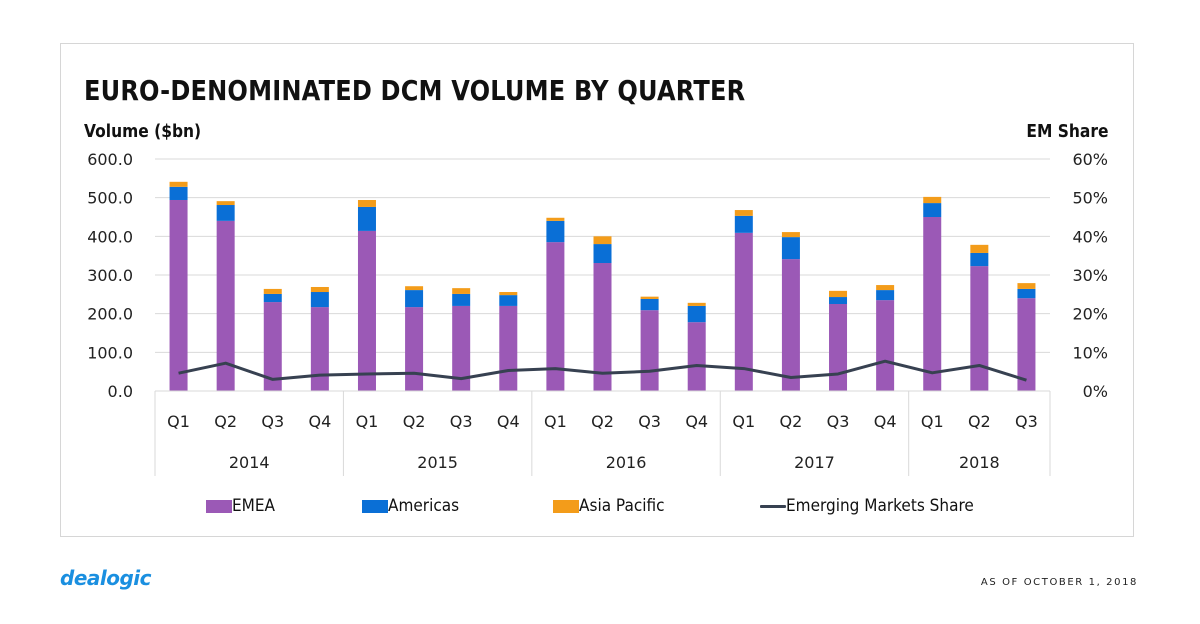 The height and width of the screenshot is (624, 1200). Describe the element at coordinates (254, 506) in the screenshot. I see `legend-label-emea: EMEA` at that location.